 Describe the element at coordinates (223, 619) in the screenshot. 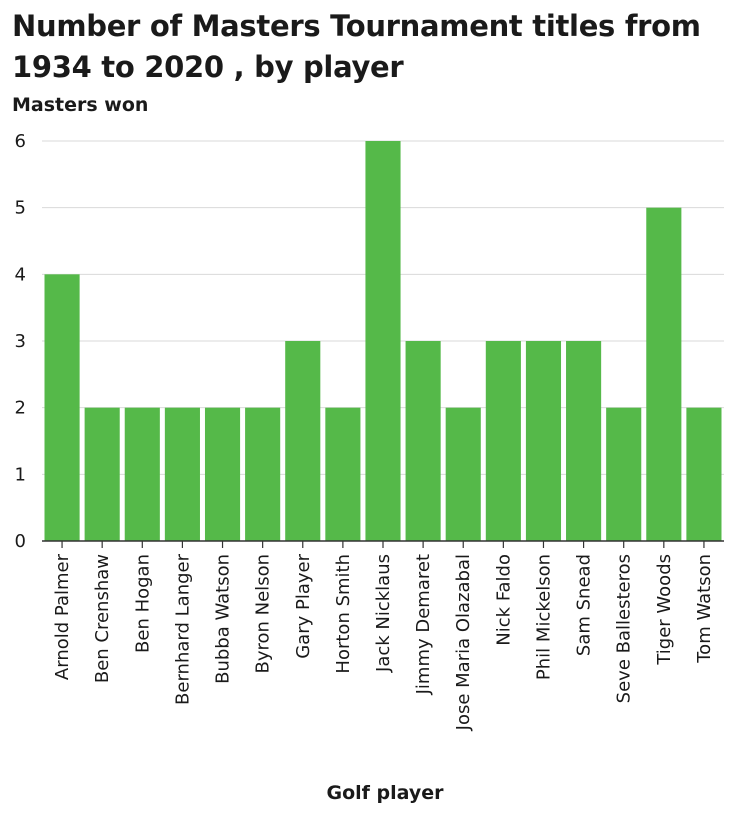

I see `x-tick-label: Bubba Watson` at that location.